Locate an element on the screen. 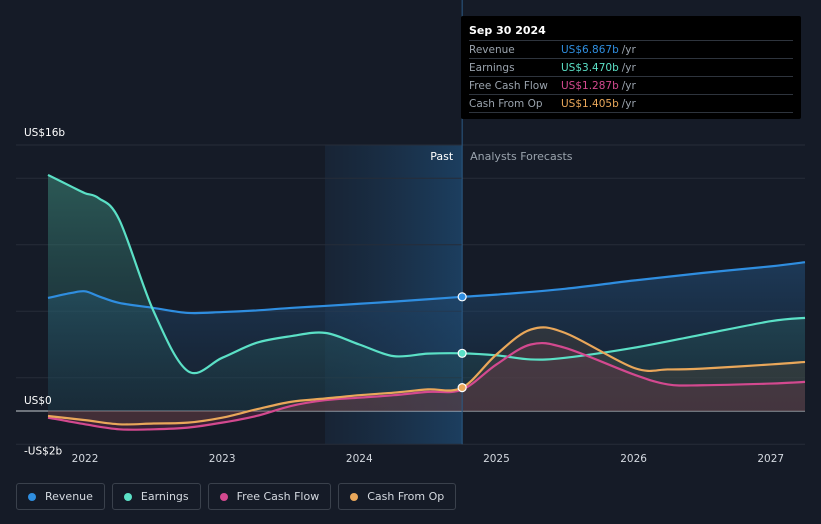 The height and width of the screenshot is (524, 821). legend-item-free-cash-flow: Free Cash Flow is located at coordinates (269, 496).